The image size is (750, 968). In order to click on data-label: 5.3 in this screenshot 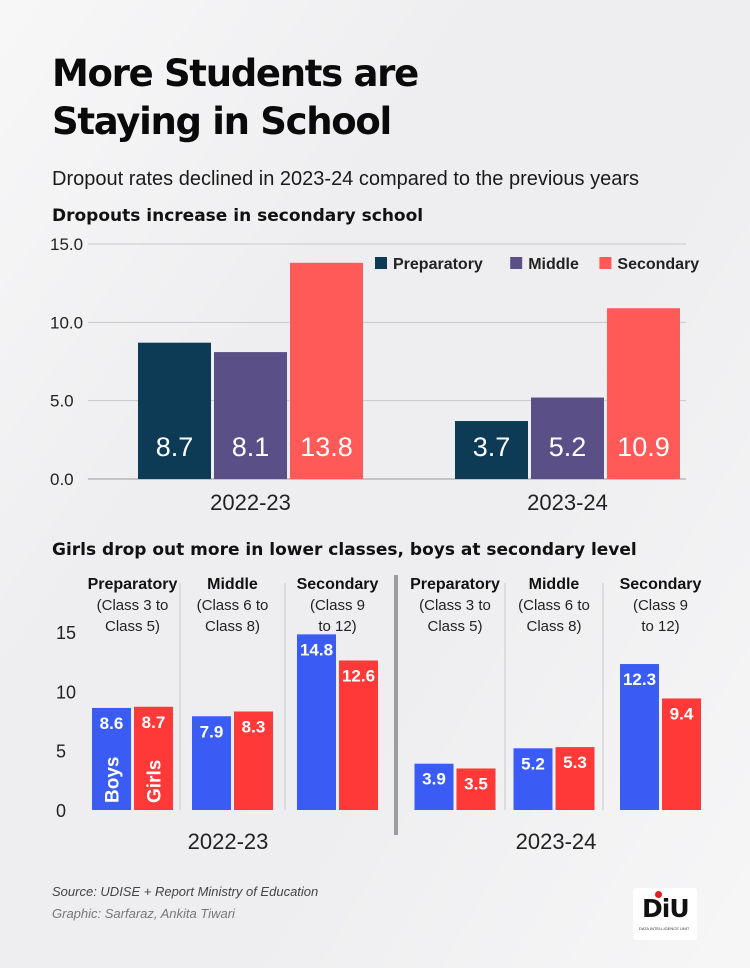, I will do `click(575, 762)`.